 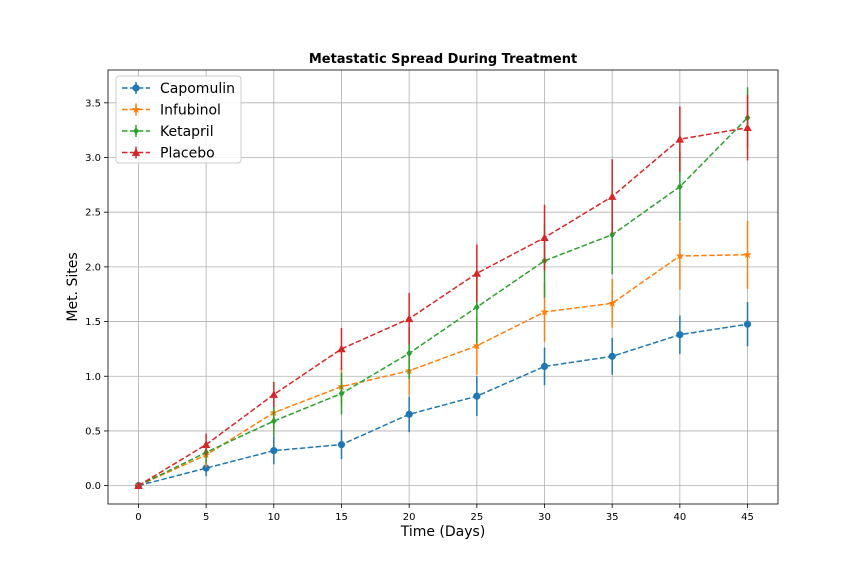 What do you see at coordinates (187, 132) in the screenshot?
I see `legend-label-ketapril: Ketapril` at bounding box center [187, 132].